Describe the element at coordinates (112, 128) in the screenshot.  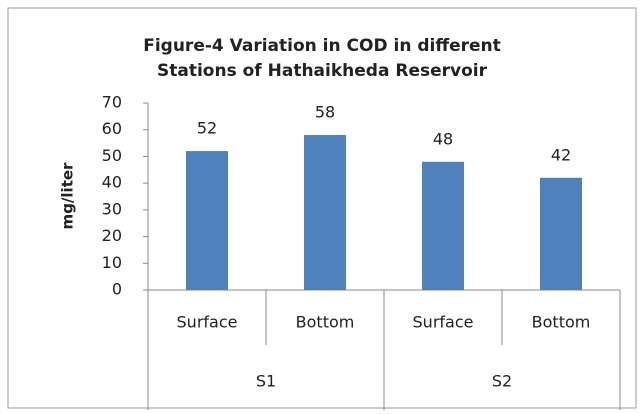
I see `y-tick-label: 60` at that location.